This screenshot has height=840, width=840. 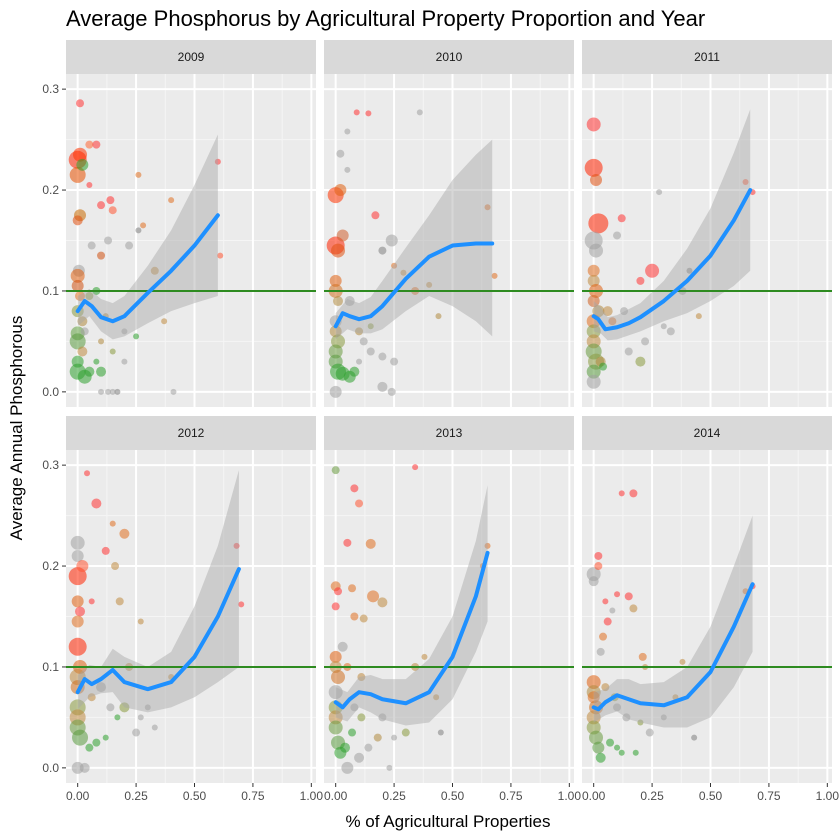 What do you see at coordinates (710, 609) in the screenshot?
I see `panel-2014: 2014 0.00 0.25 0.50 0.75 1.00` at bounding box center [710, 609].